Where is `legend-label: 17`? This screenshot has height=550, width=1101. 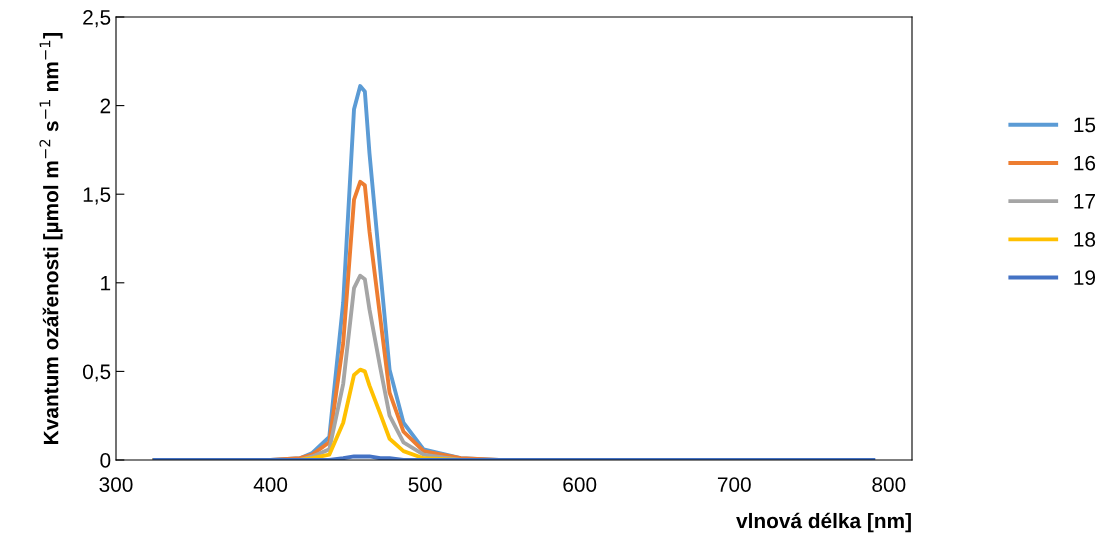 legend-label: 17 is located at coordinates (1084, 201).